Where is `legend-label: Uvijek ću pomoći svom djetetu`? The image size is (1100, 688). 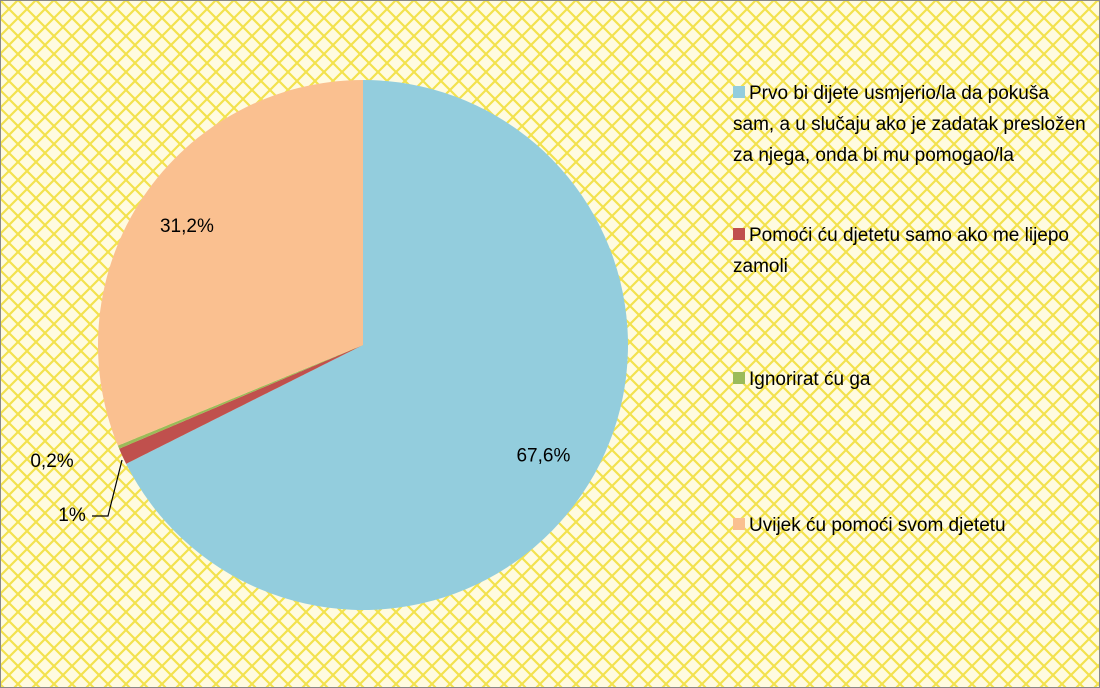
legend-label: Uvijek ću pomoći svom djetetu is located at coordinates (877, 525).